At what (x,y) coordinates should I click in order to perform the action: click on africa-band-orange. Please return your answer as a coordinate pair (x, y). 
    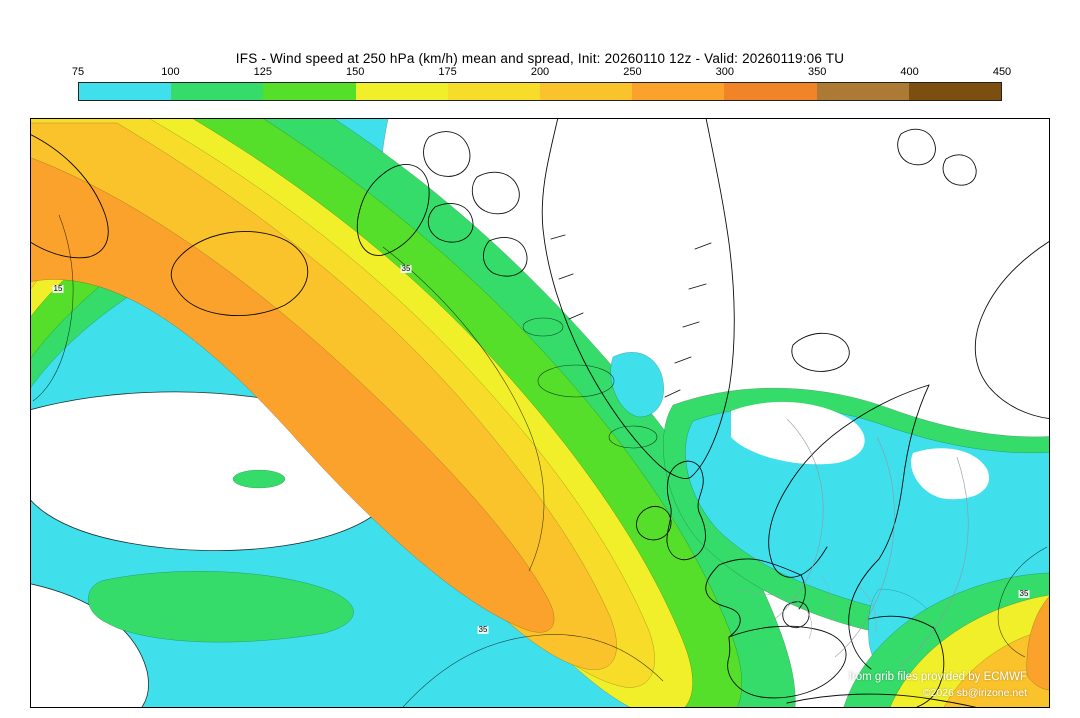
    Looking at the image, I should click on (1037, 643).